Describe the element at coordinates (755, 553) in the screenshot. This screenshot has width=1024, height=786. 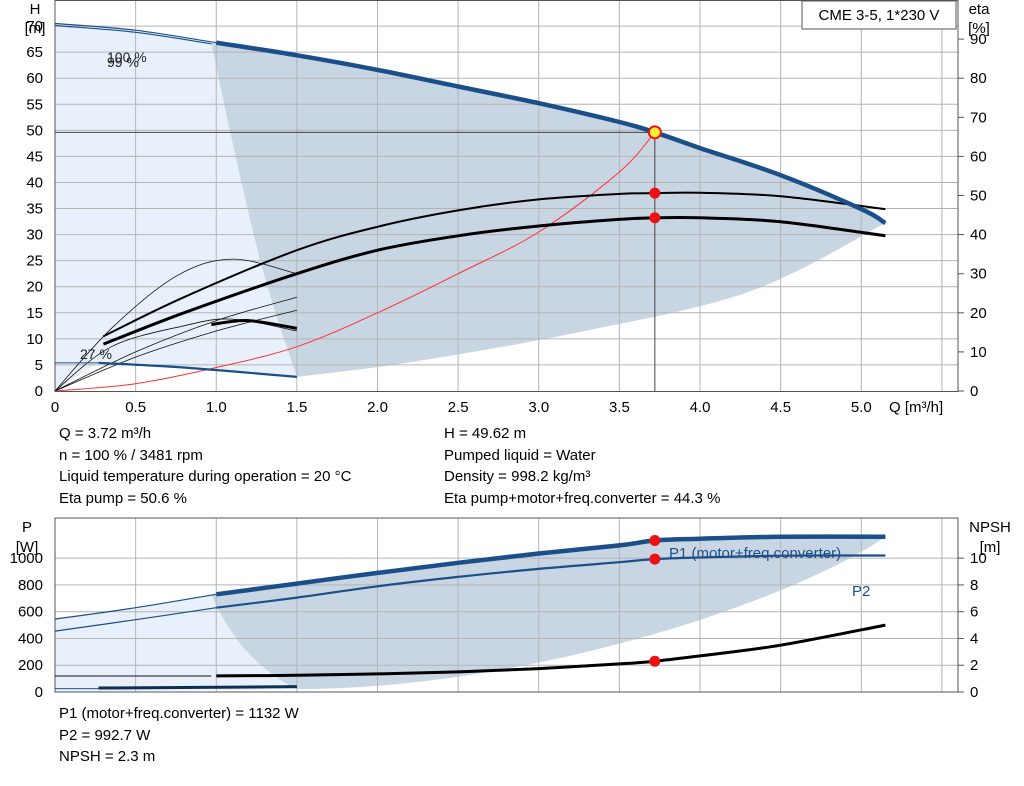
I see `p1-series-label: P1 (motor+freq.converter)` at that location.